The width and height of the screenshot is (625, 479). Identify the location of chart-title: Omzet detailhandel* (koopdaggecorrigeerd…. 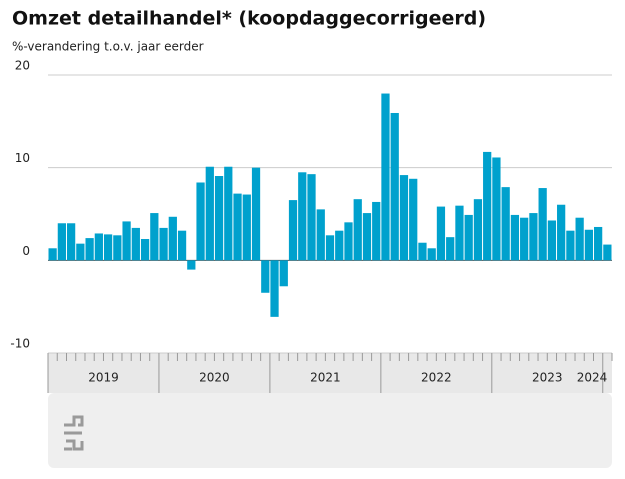
(249, 19).